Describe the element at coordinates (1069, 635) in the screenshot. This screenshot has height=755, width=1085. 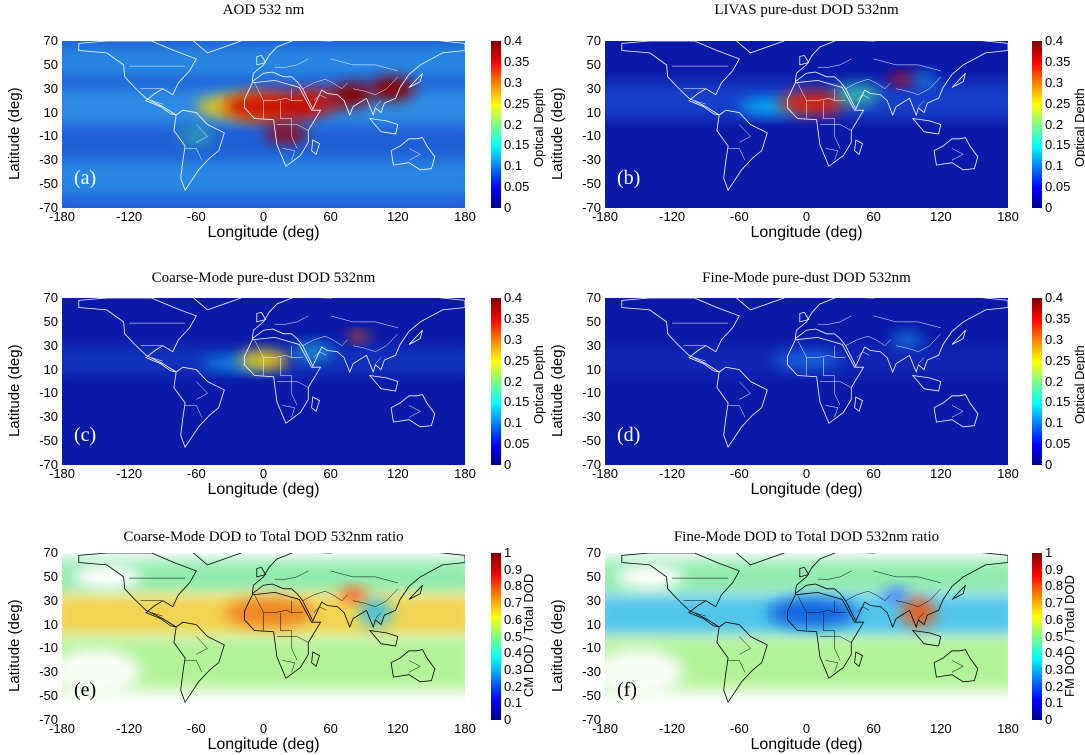
I see `colorbar-label: FM DOD / Total DOD` at that location.